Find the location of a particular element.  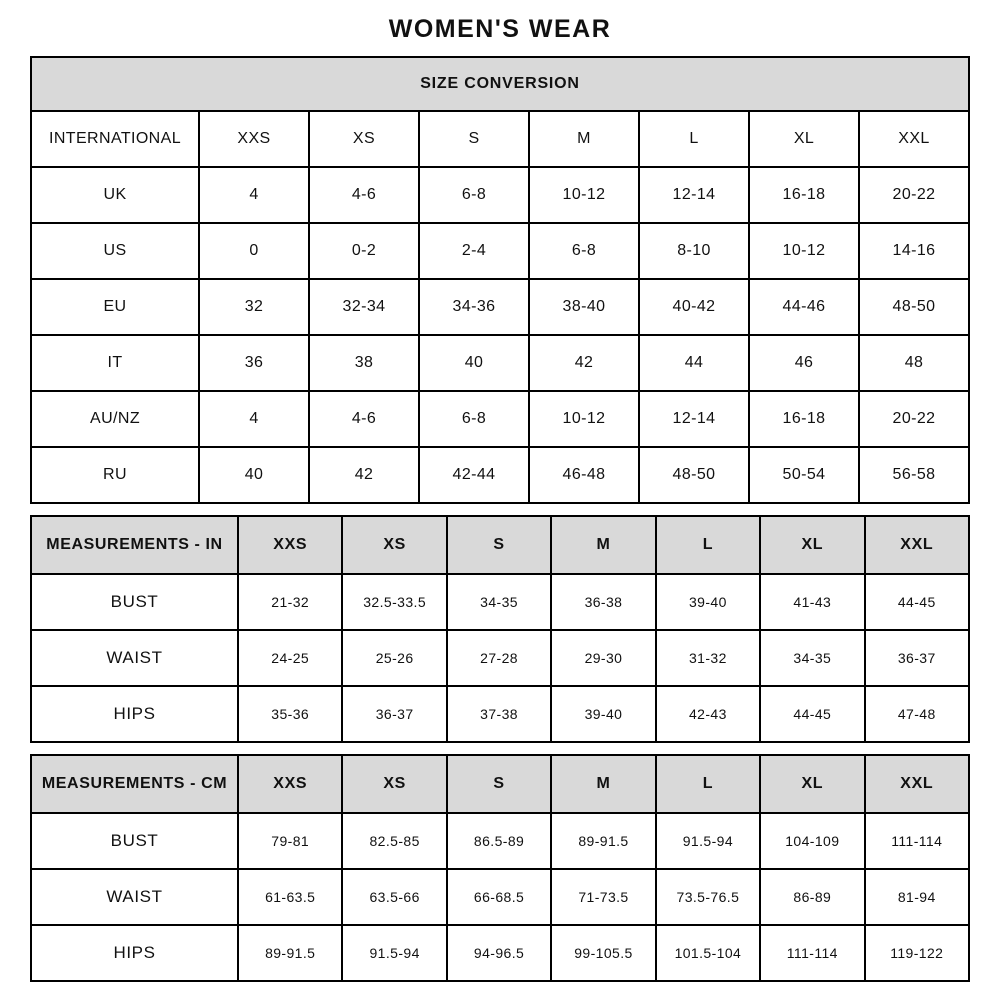

size-value-cell: 44-46 is located at coordinates (804, 307).